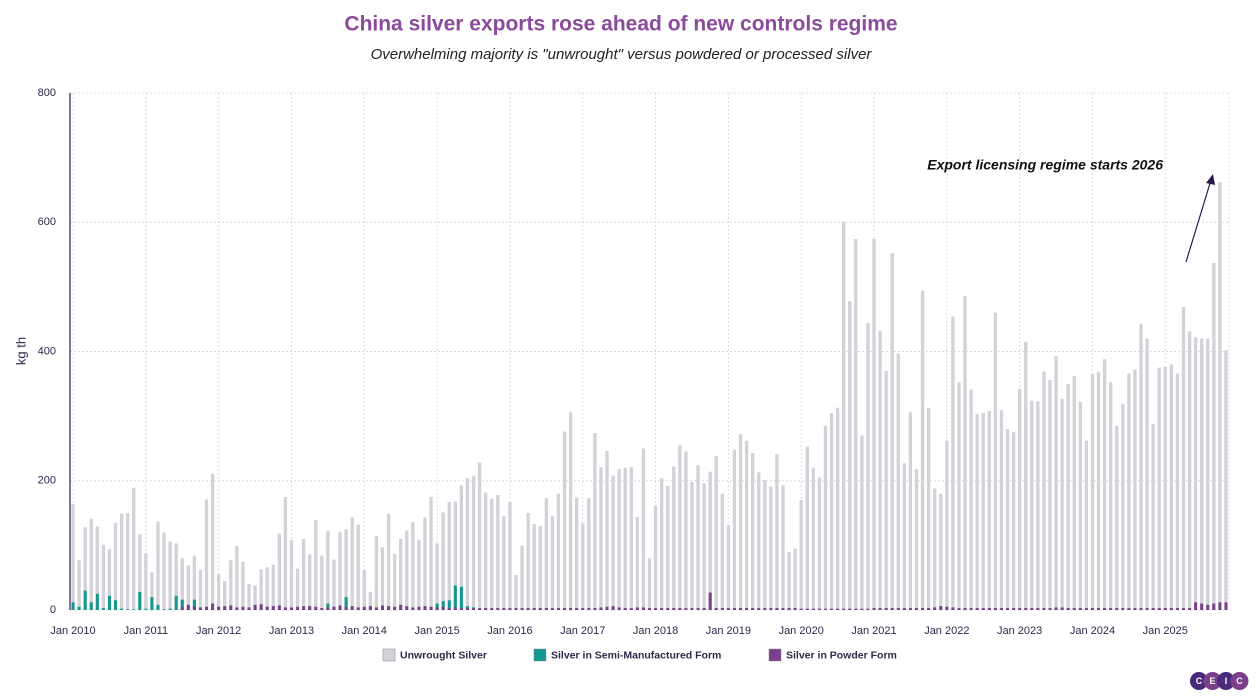 This screenshot has height=700, width=1259. Describe the element at coordinates (47, 93) in the screenshot. I see `y-tick-label: 800` at that location.